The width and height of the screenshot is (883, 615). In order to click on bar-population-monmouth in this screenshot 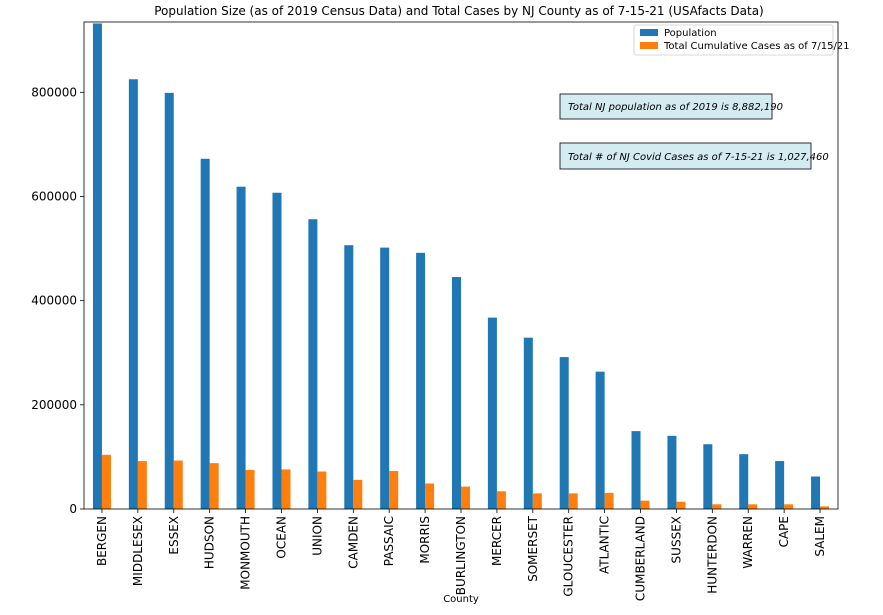, I will do `click(241, 347)`.